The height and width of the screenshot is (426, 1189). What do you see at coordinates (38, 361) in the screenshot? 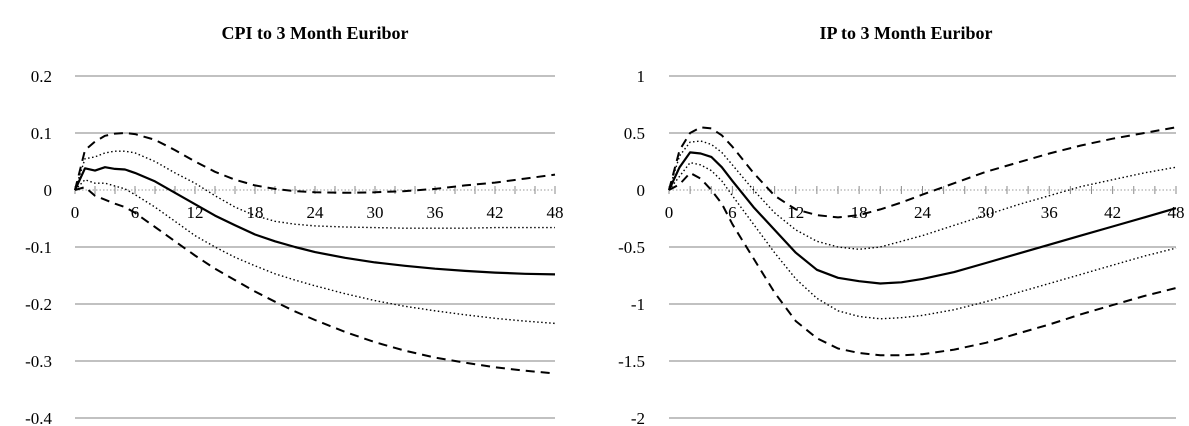
I see `y-tick-label: -0.3` at bounding box center [38, 361].